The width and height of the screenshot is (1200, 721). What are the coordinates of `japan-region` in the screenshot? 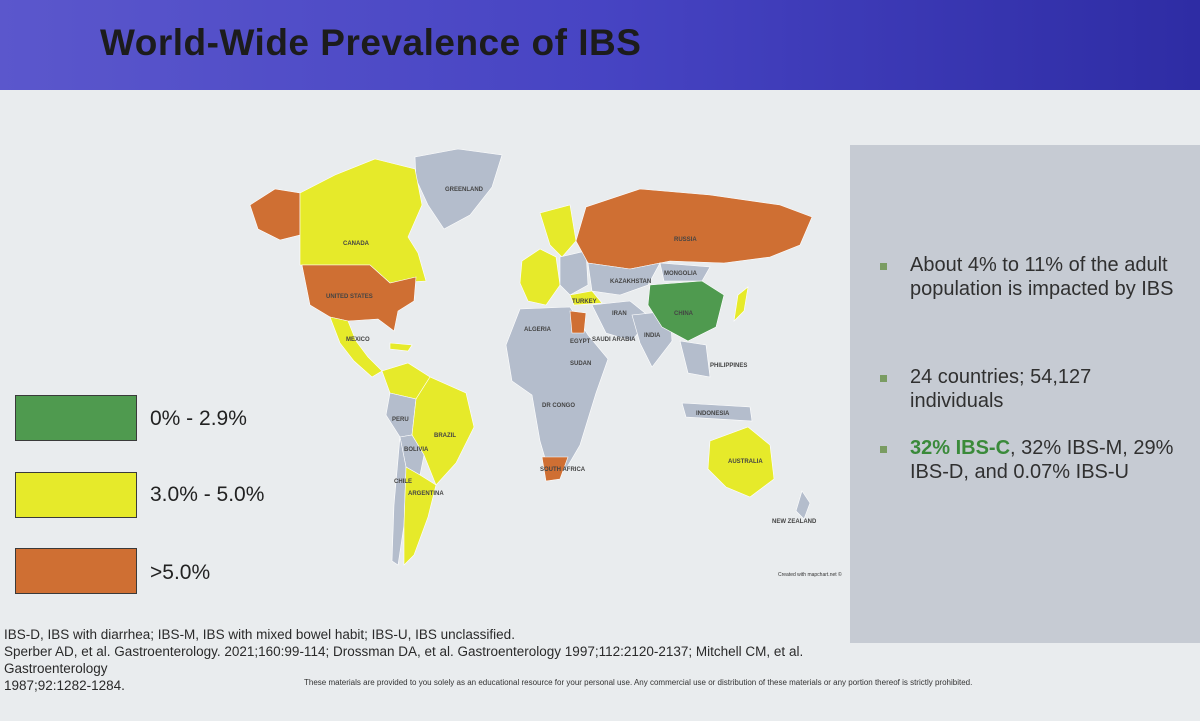 It's located at (741, 304).